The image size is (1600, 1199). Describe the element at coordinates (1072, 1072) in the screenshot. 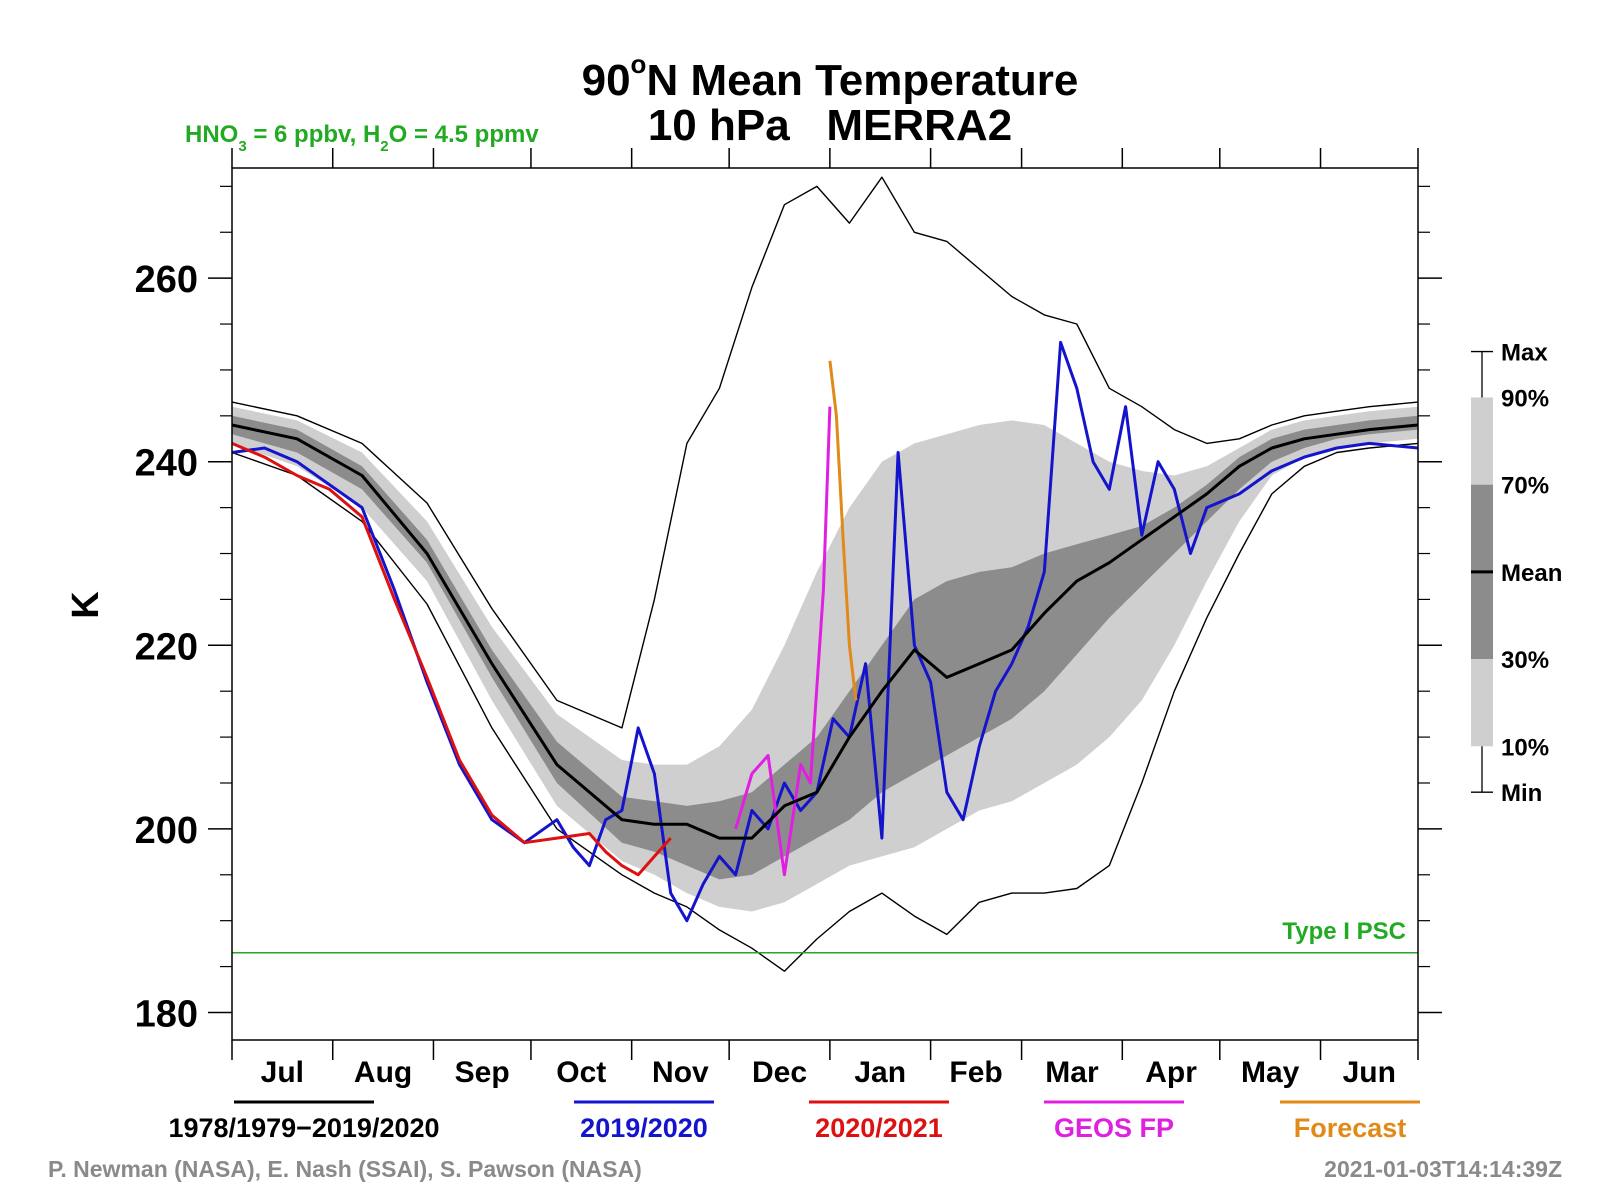

I see `month-label-mar: Mar` at that location.